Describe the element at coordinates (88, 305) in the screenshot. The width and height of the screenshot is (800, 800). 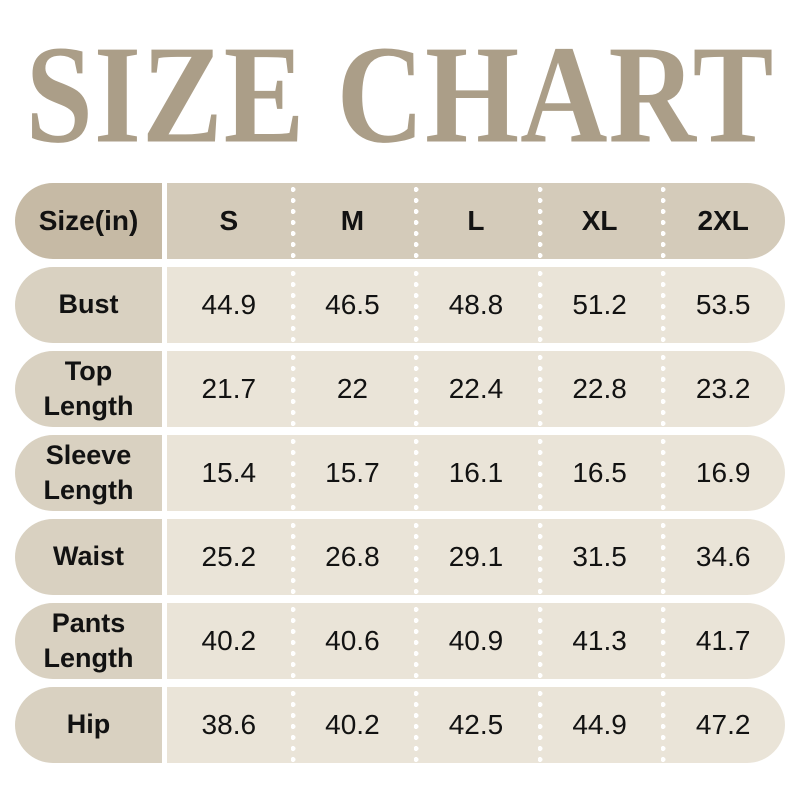
I see `row-label: Bust` at that location.